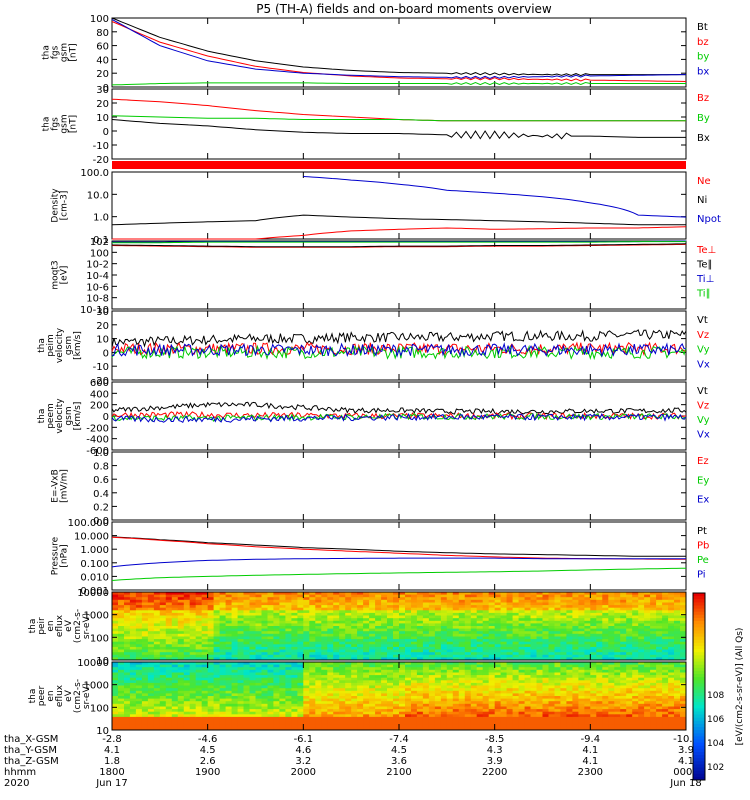  Describe the element at coordinates (703, 500) in the screenshot. I see `legend-entry: Ex` at that location.